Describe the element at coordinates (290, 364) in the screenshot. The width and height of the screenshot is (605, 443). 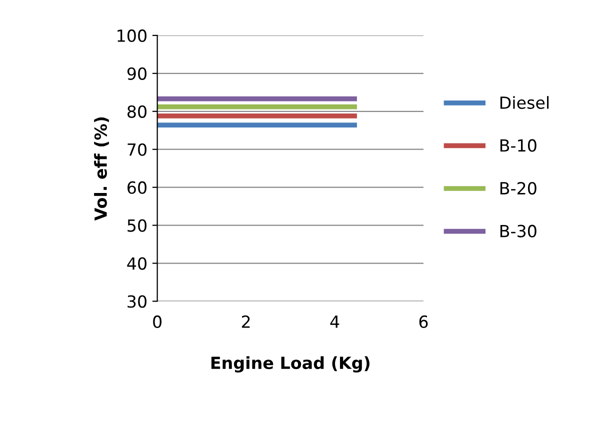
I see `x-axis-title: Engine Load (Kg)` at that location.